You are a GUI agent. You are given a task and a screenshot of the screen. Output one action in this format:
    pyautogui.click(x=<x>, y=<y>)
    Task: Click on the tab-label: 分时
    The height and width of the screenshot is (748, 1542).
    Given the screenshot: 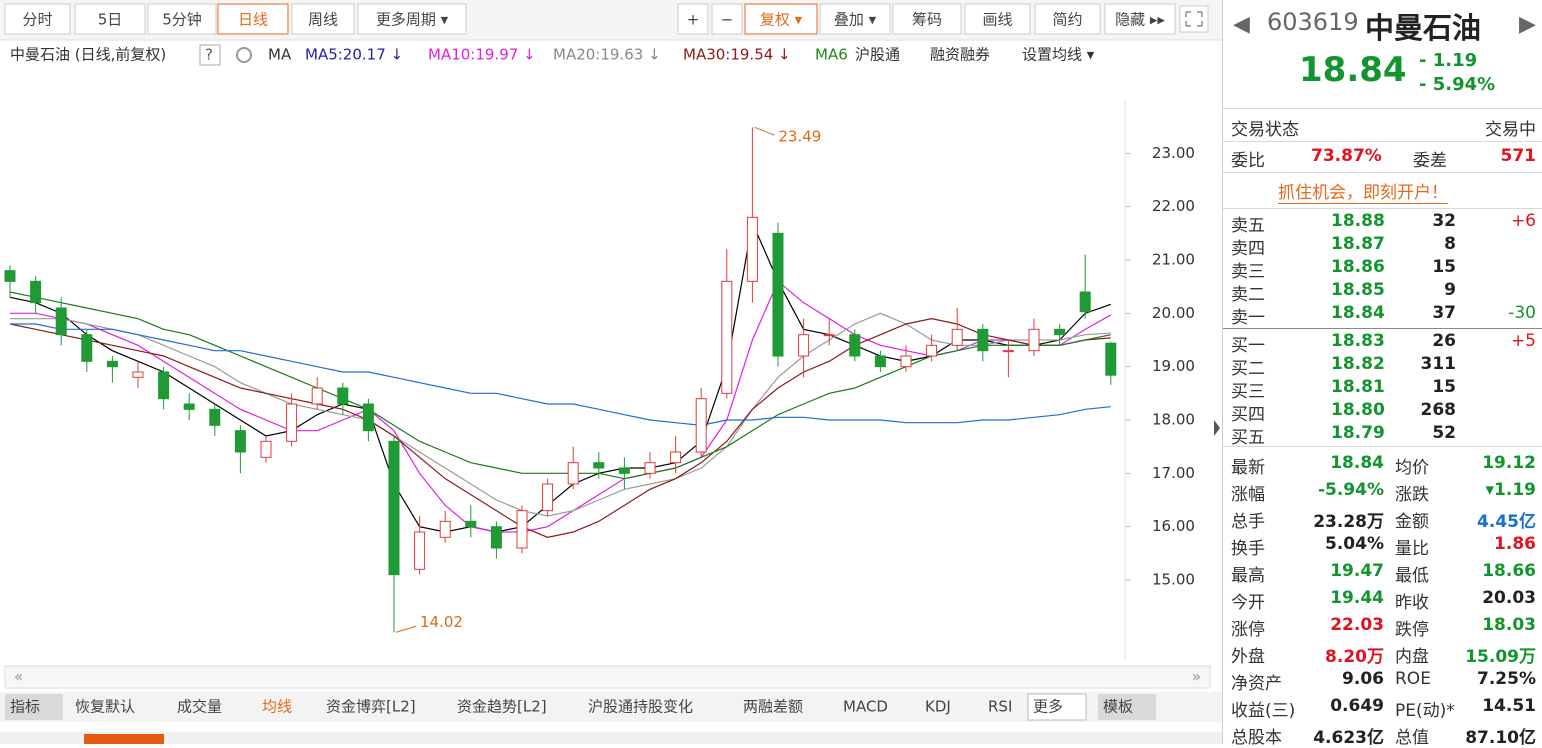 What is the action you would take?
    pyautogui.click(x=37, y=20)
    